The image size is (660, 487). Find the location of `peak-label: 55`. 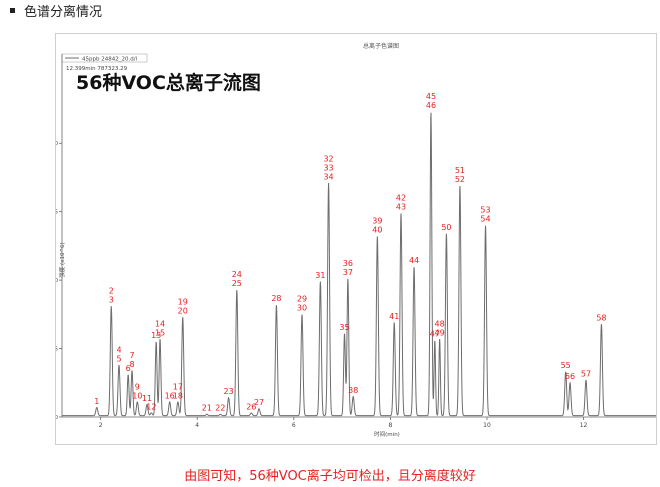

peak-label: 55 is located at coordinates (566, 365).